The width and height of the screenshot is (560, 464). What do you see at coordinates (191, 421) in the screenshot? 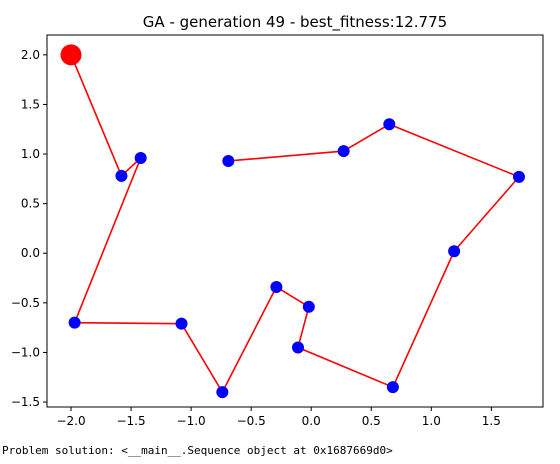
I see `x-tick-label: −1.0` at bounding box center [191, 421].